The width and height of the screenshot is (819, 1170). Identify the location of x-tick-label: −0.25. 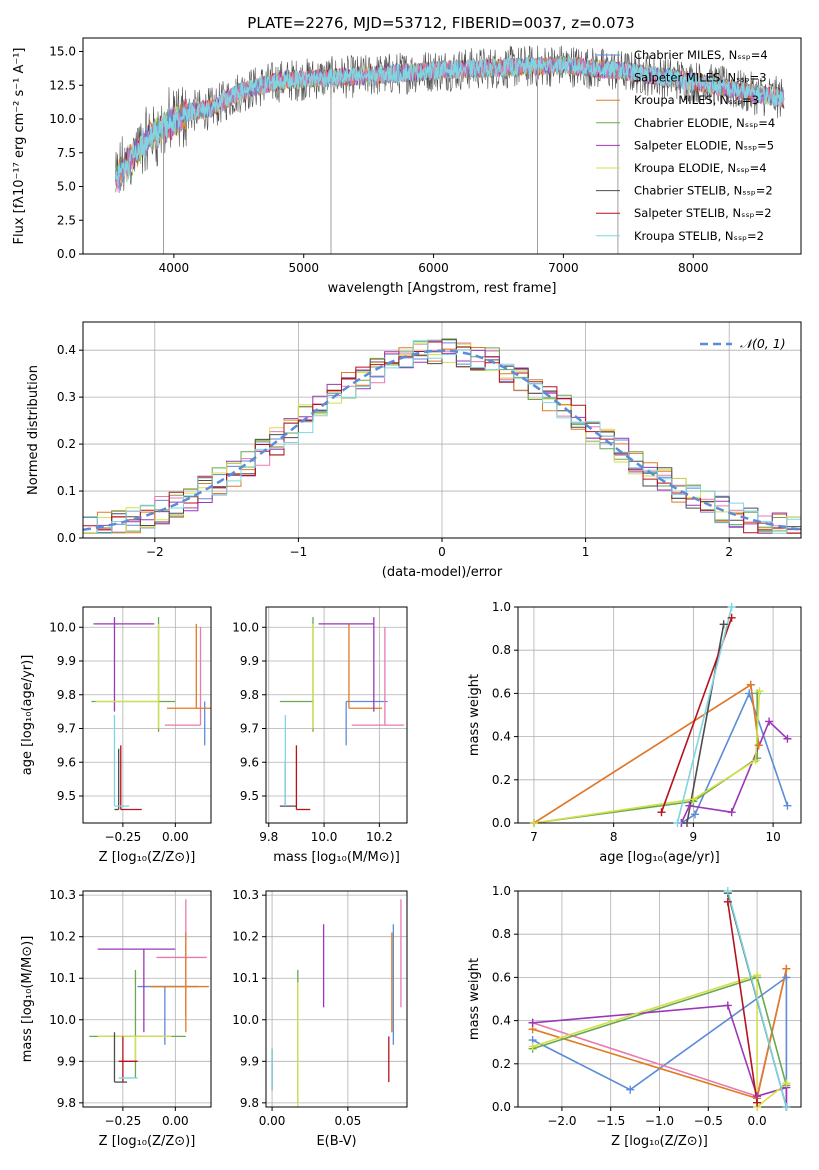
(122, 837).